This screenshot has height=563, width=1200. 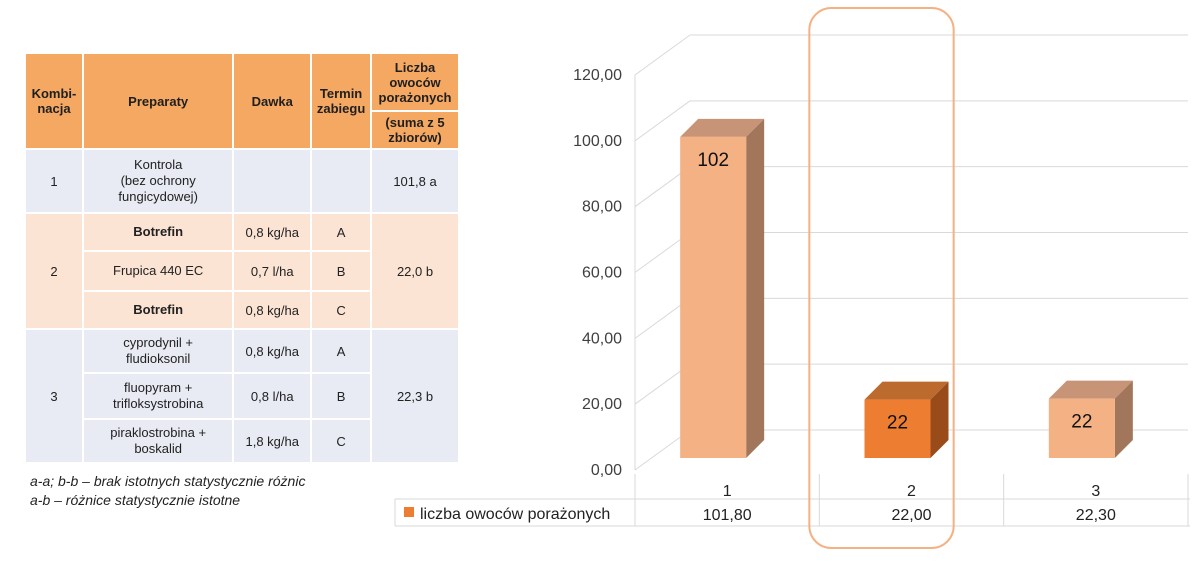 I want to click on header-termin: Termin zabiegu, so click(x=341, y=101).